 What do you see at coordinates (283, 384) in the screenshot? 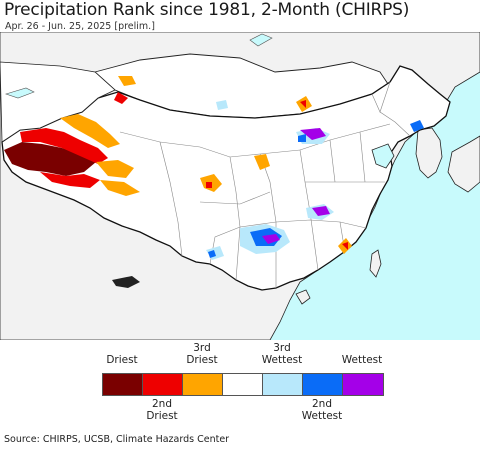
I see `swatch-3rd-wettest` at bounding box center [283, 384].